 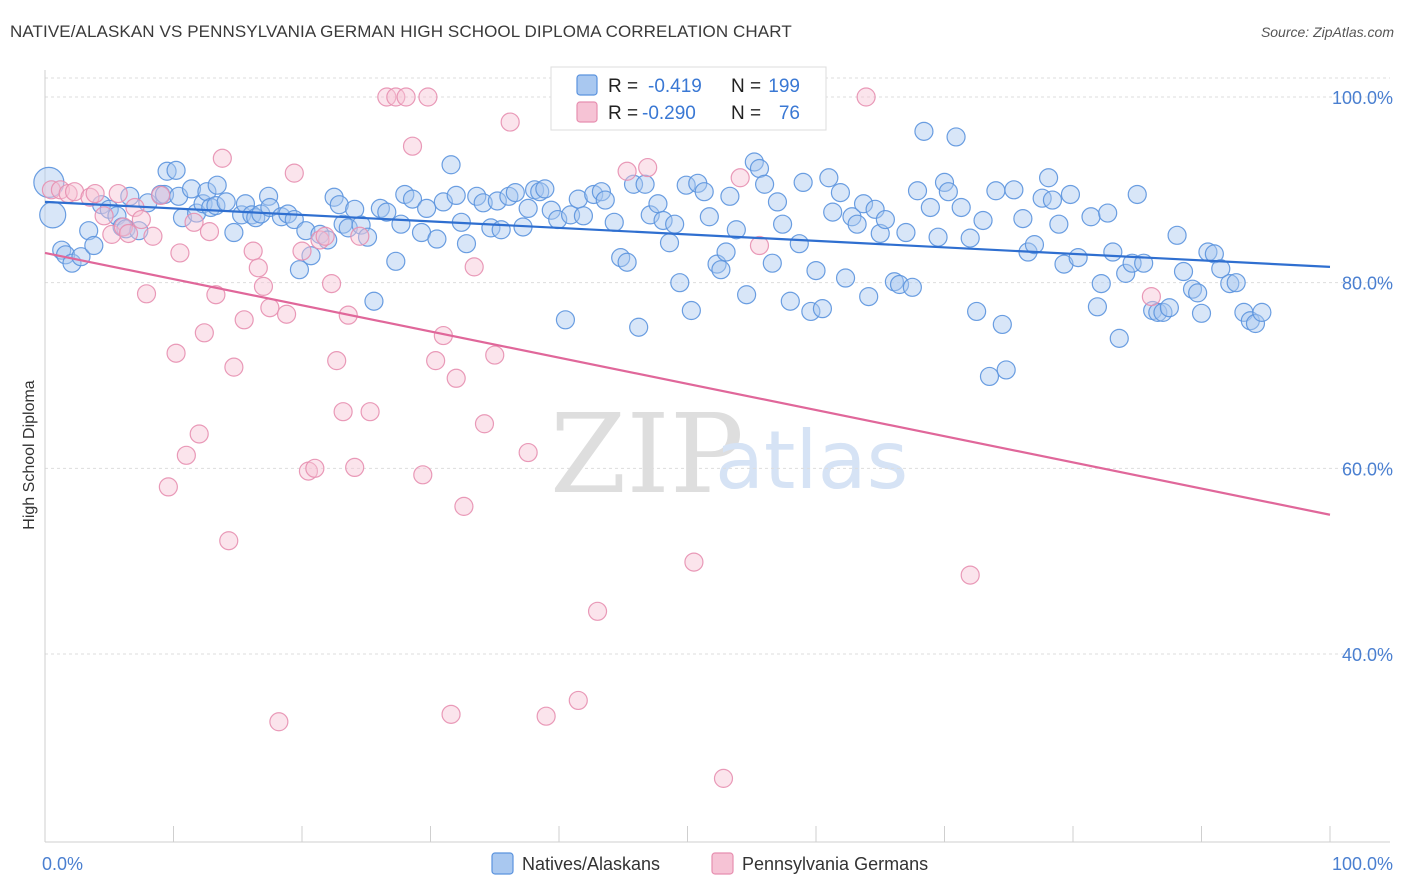 What do you see at coordinates (502, 863) in the screenshot?
I see `legend-series-blue-swatch` at bounding box center [502, 863].